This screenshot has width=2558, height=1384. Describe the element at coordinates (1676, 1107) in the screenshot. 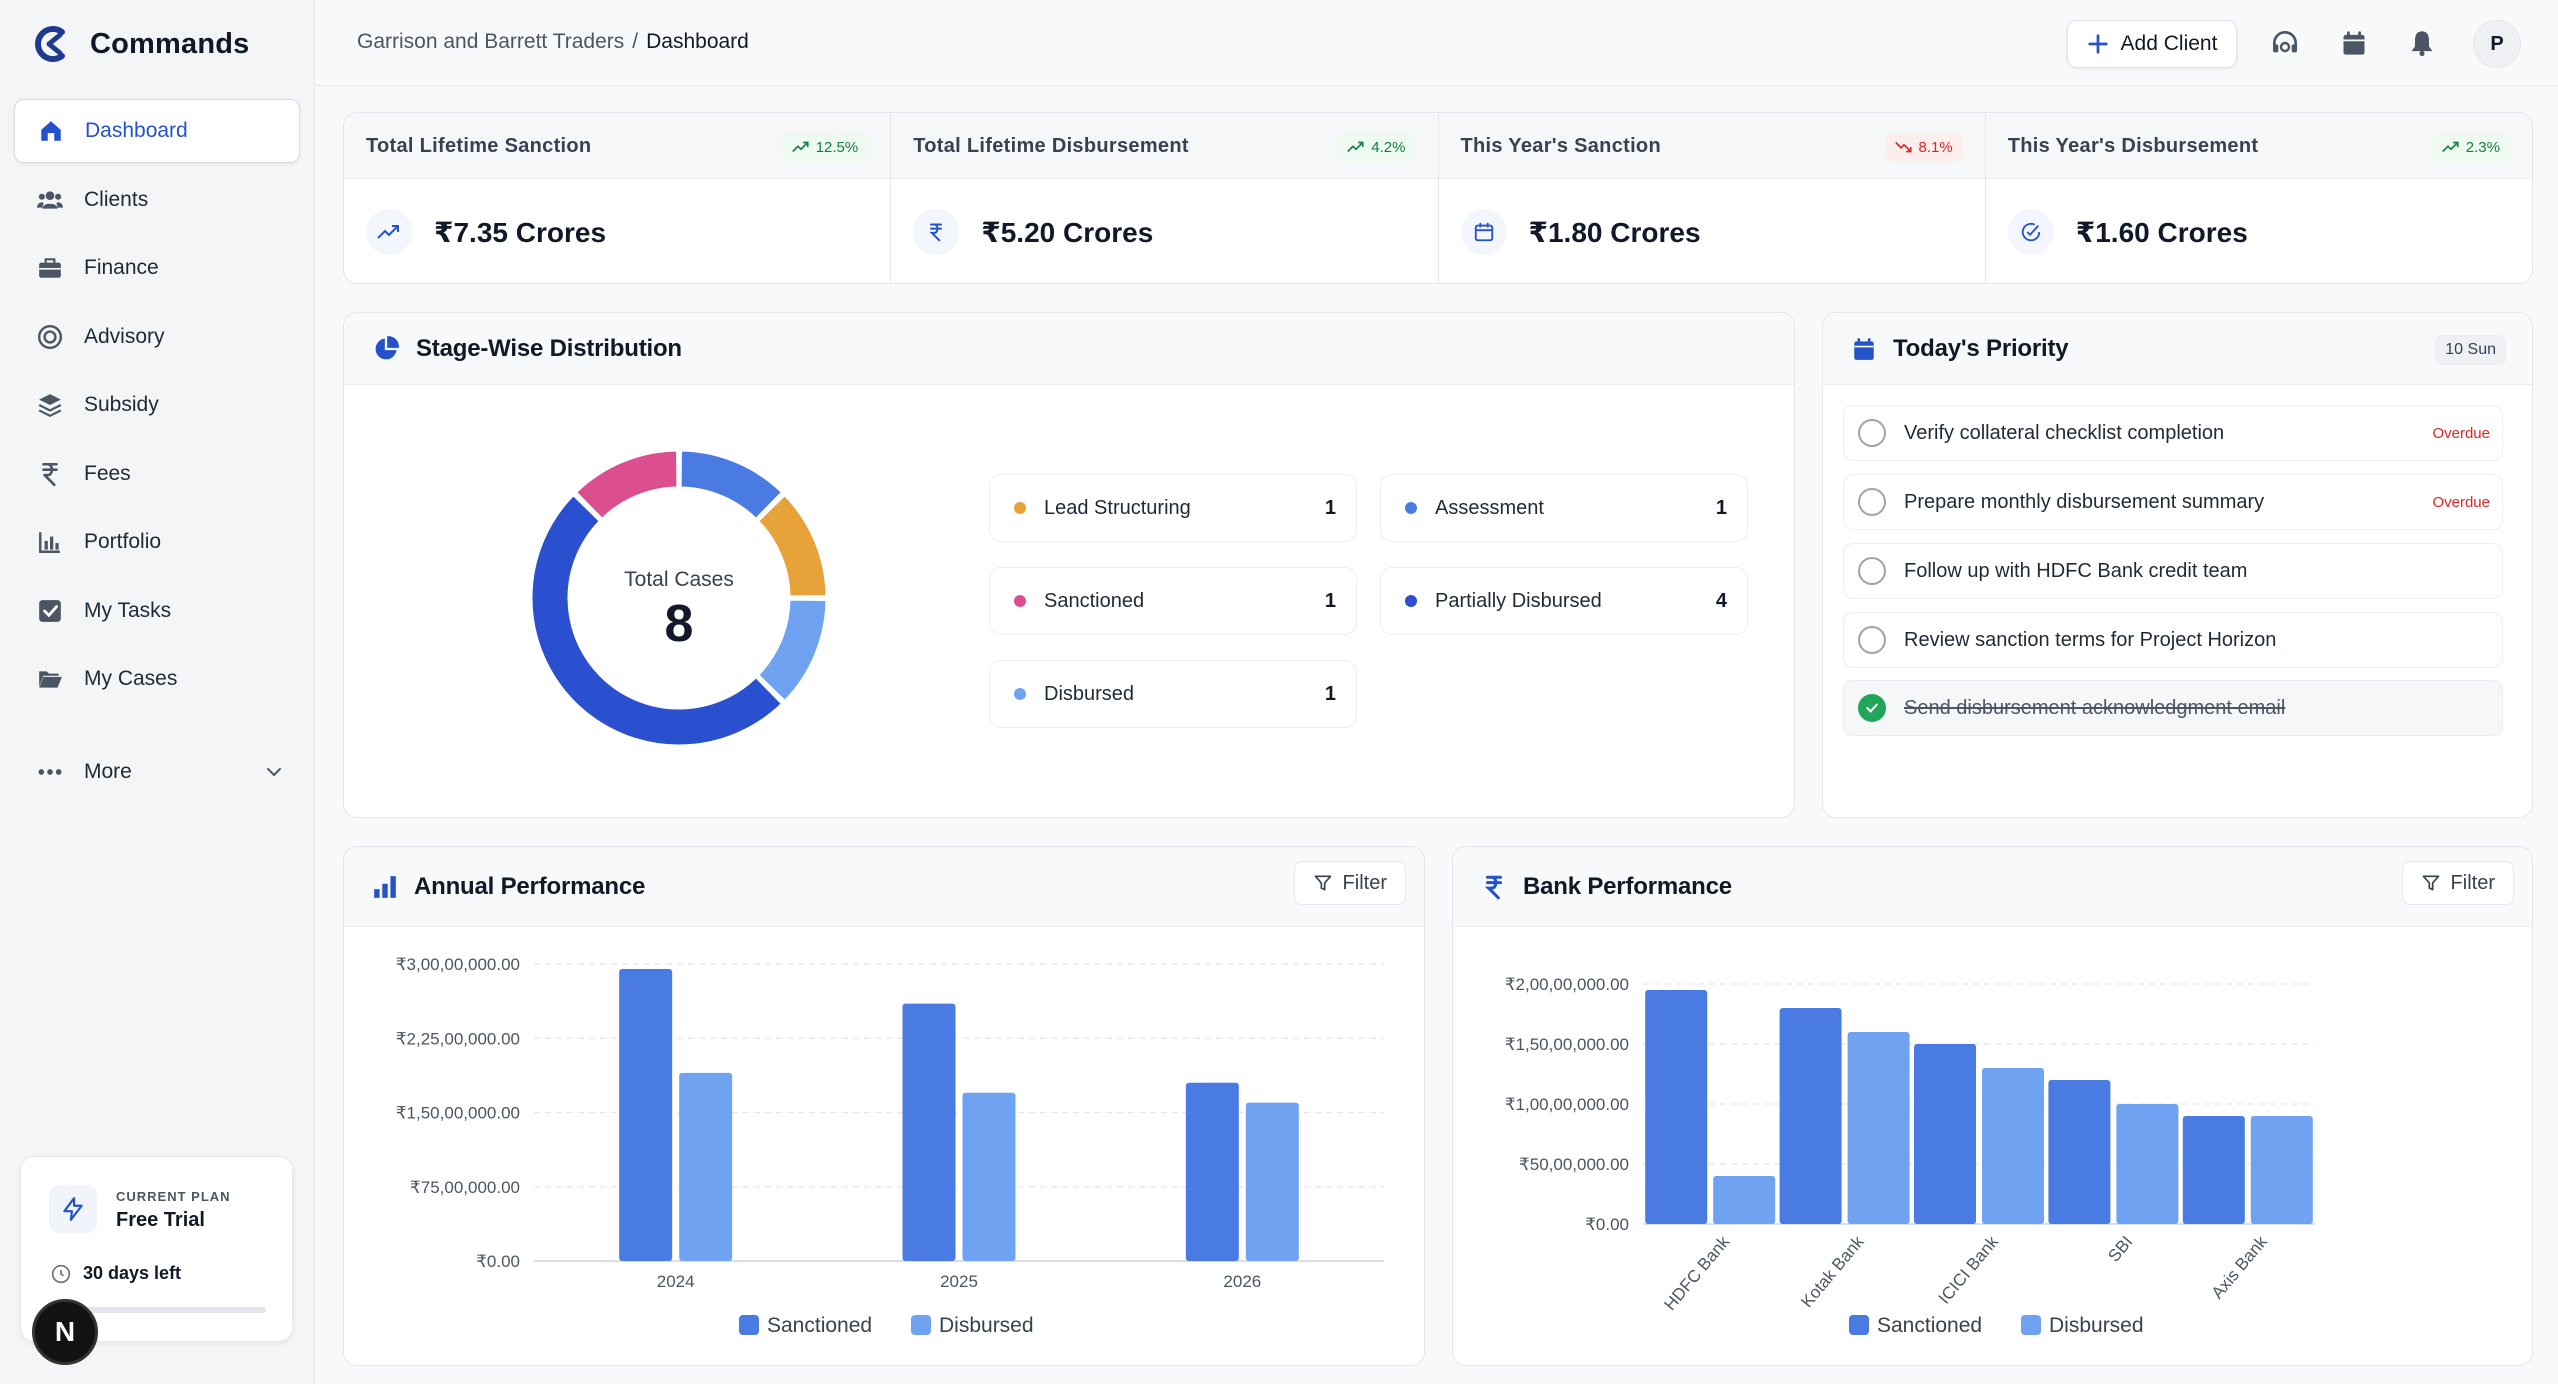

I see `bar-sanctioned-hdfc-bank` at that location.